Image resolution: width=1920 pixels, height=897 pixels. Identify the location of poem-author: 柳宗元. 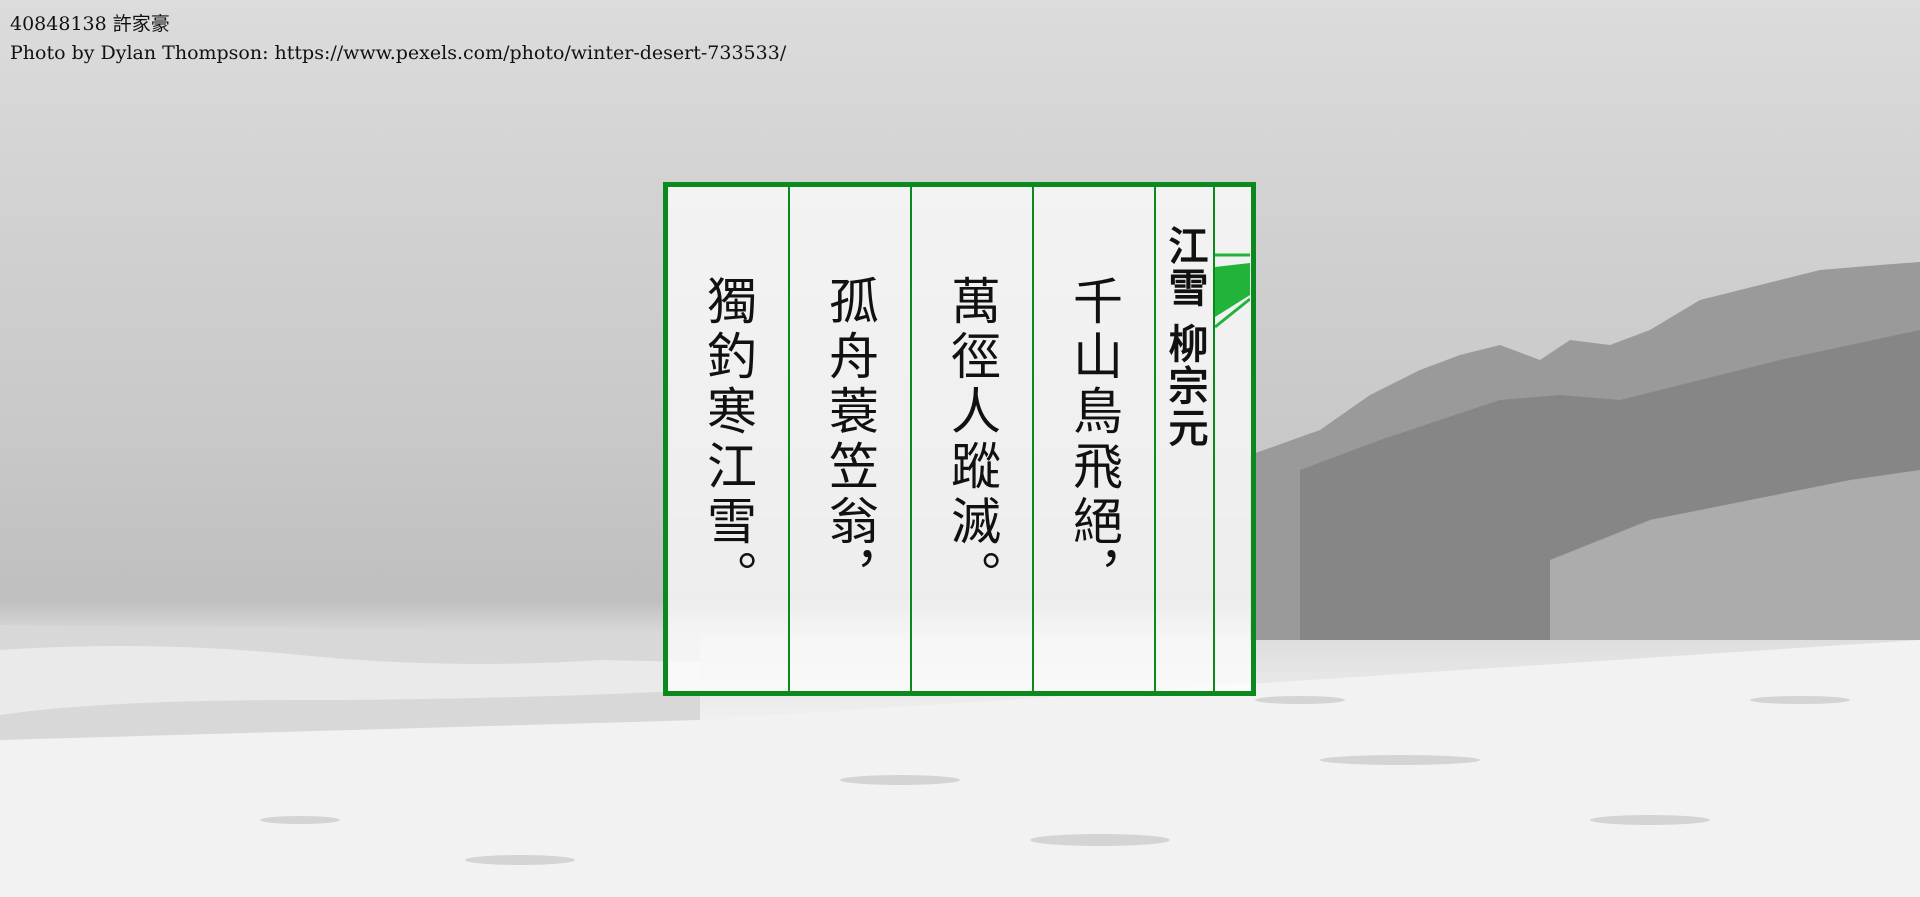
(1184, 386).